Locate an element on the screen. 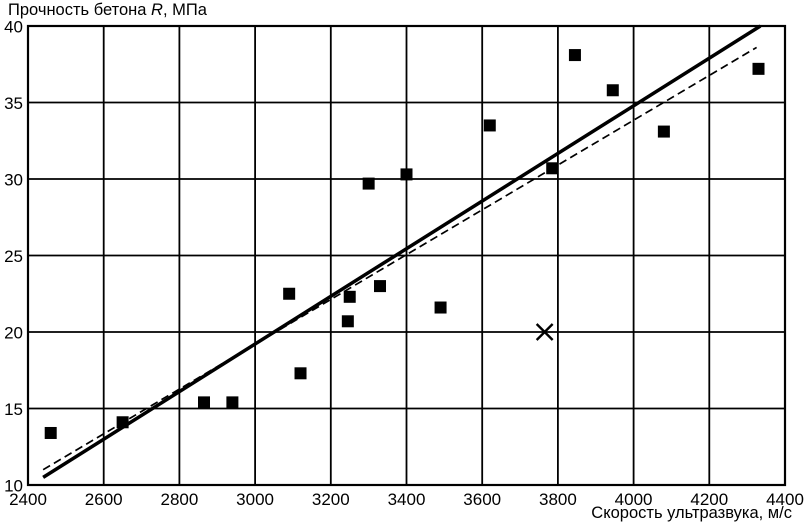 The height and width of the screenshot is (532, 804). x-tick-label: 3200 is located at coordinates (331, 499).